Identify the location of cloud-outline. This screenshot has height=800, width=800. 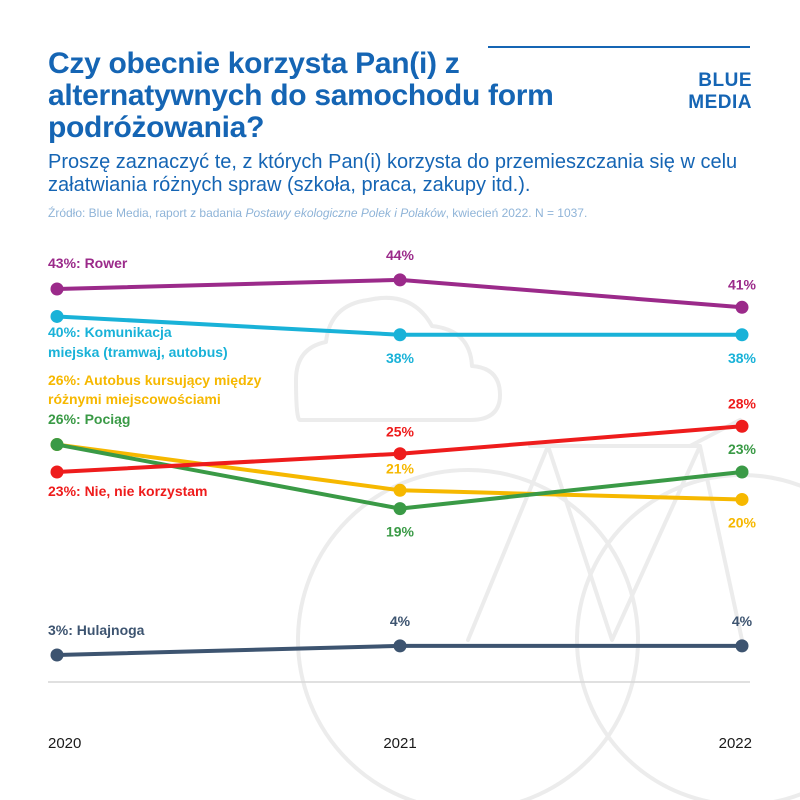
(398, 358).